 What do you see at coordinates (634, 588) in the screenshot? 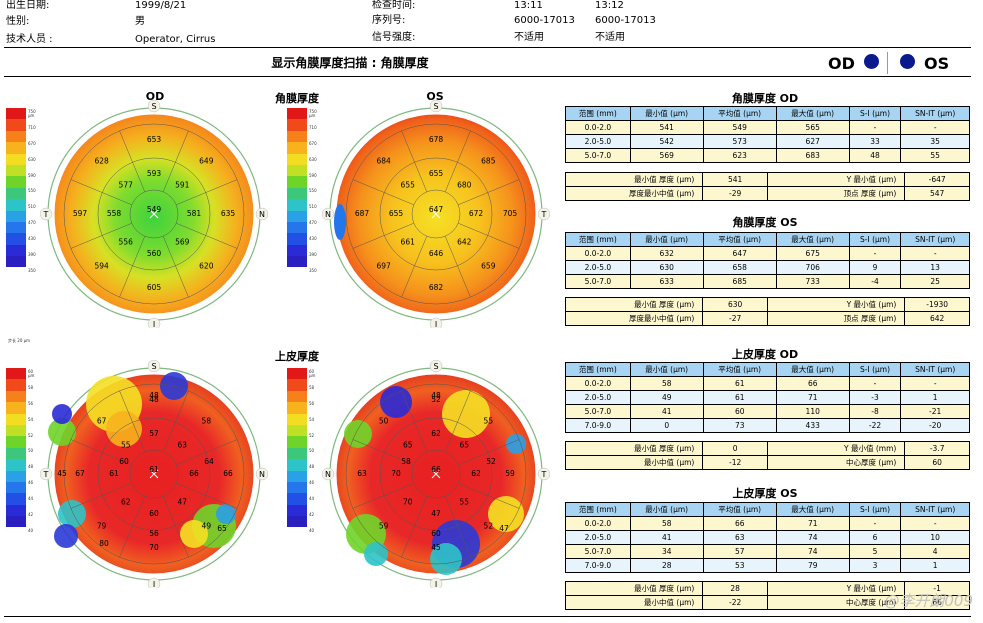
I see `stats-label: 最小值 厚度 (μm)` at bounding box center [634, 588].